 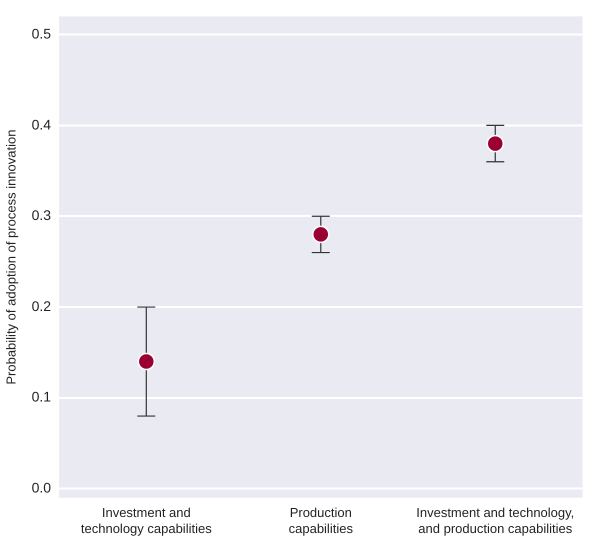 What do you see at coordinates (495, 520) in the screenshot?
I see `x-tick-label: Investment and technology, and production capabilities` at bounding box center [495, 520].